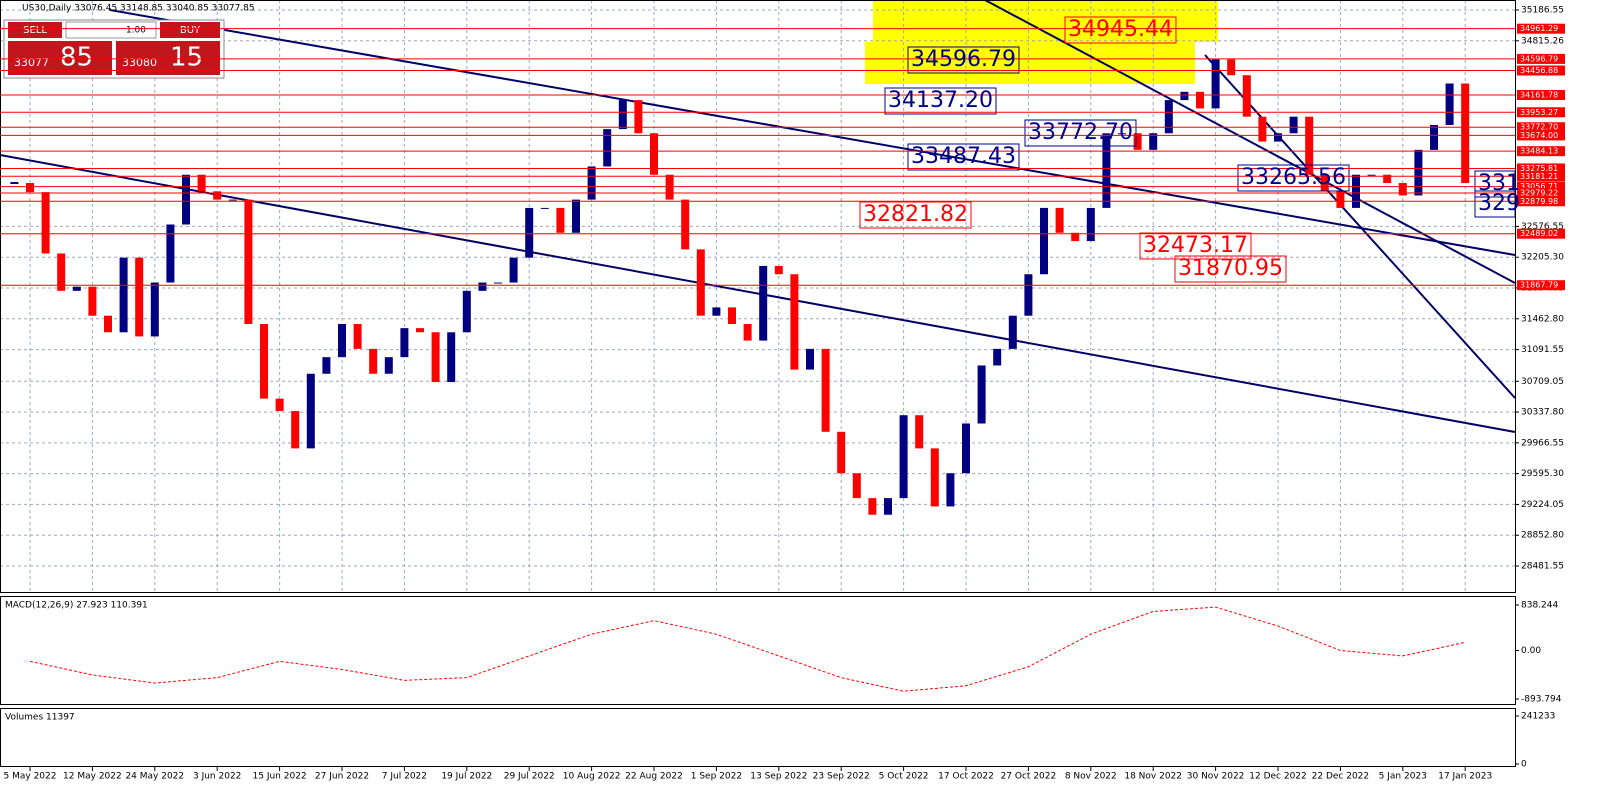 This screenshot has width=1600, height=800. I want to click on x-tick-label: 22 Dec 2022, so click(1341, 777).